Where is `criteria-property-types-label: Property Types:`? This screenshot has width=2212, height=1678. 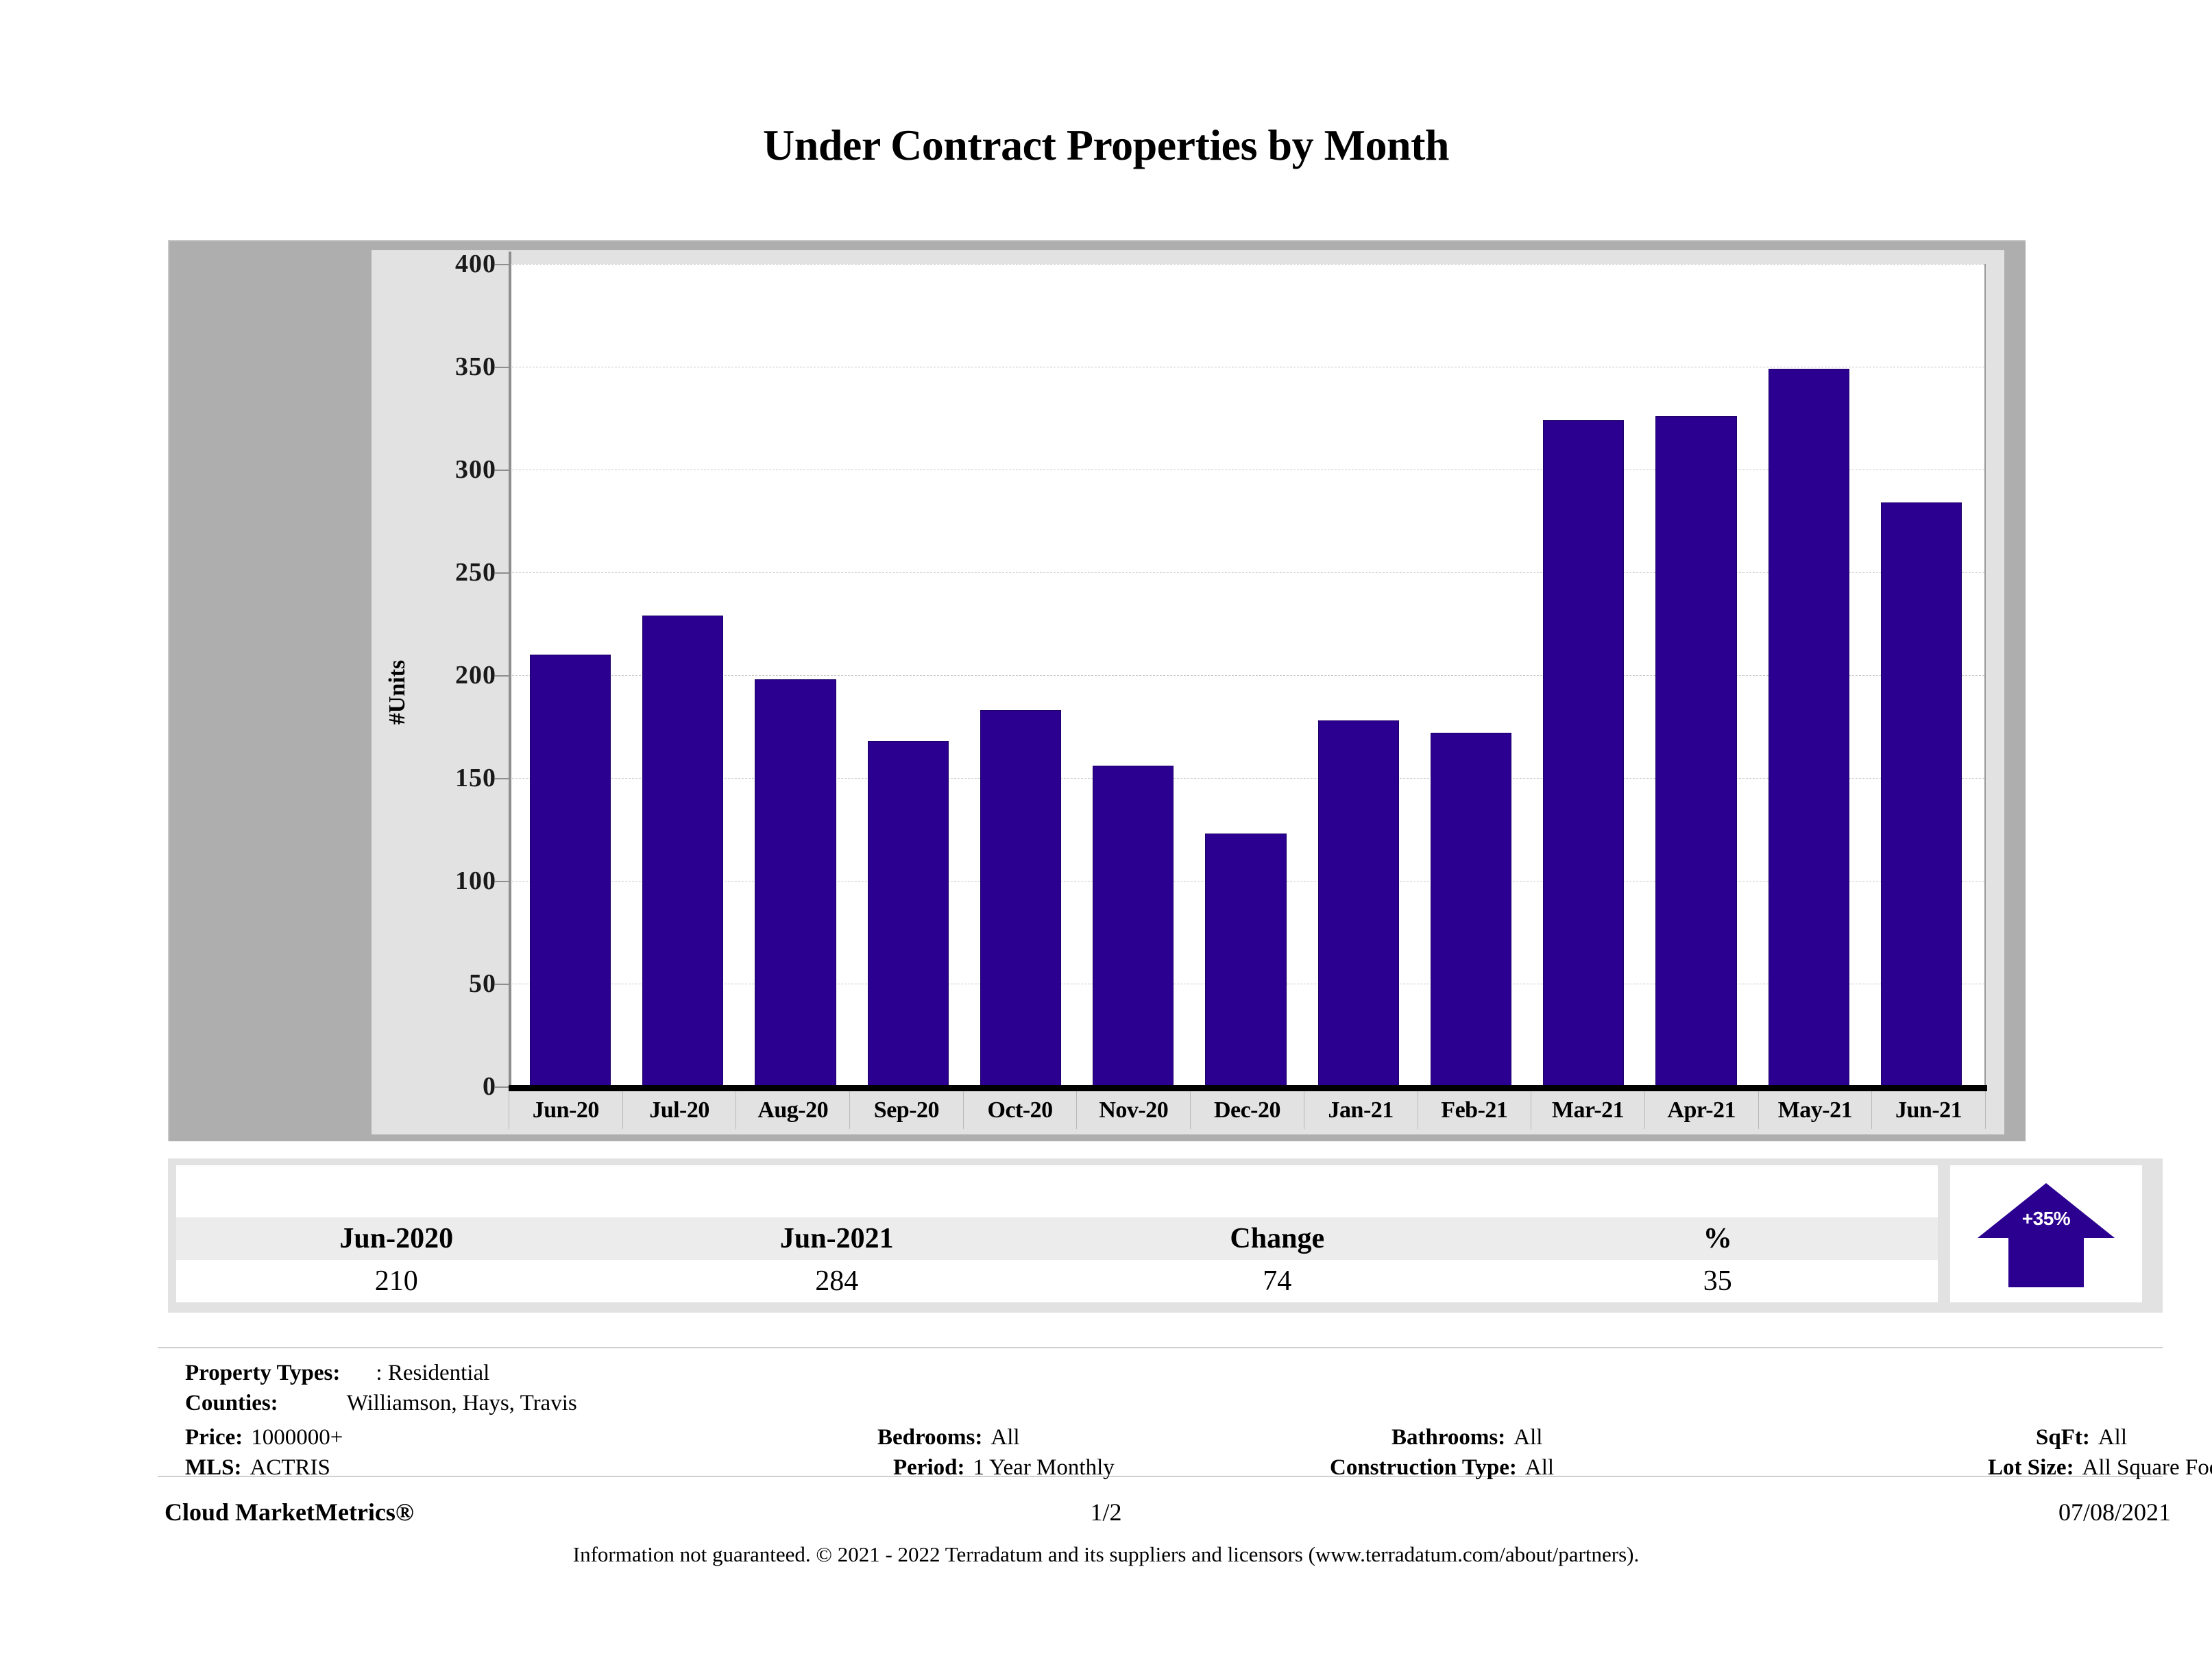
criteria-property-types-label: Property Types: is located at coordinates (263, 1373).